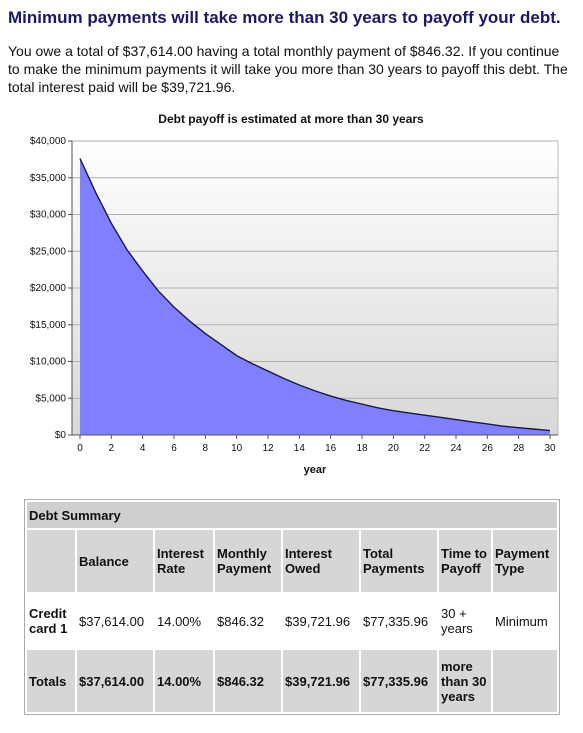 The image size is (583, 733). I want to click on header-payment-type: Payment Type, so click(525, 561).